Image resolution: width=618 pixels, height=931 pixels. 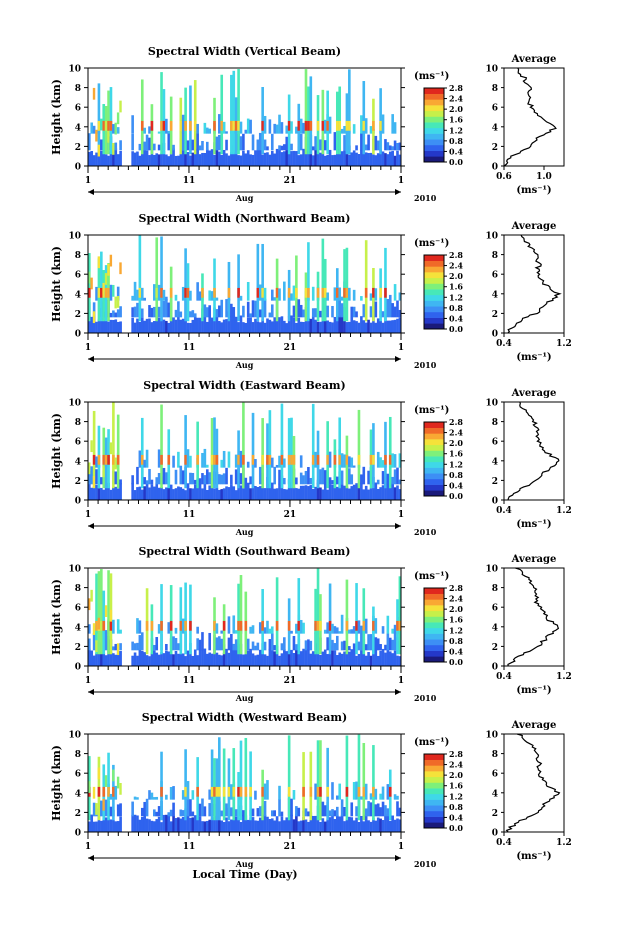 What do you see at coordinates (91, 692) in the screenshot?
I see `month-arrow-left` at bounding box center [91, 692].